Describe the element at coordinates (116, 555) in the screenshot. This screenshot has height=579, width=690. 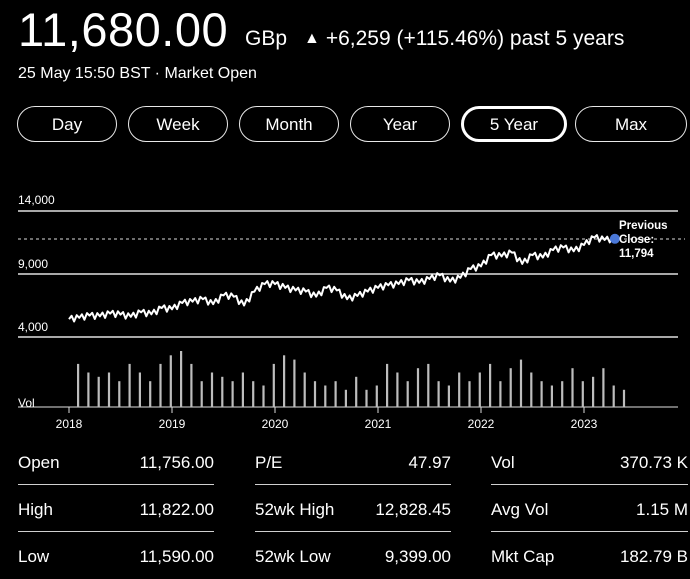
I see `stat-low: Low 11,590.00` at that location.